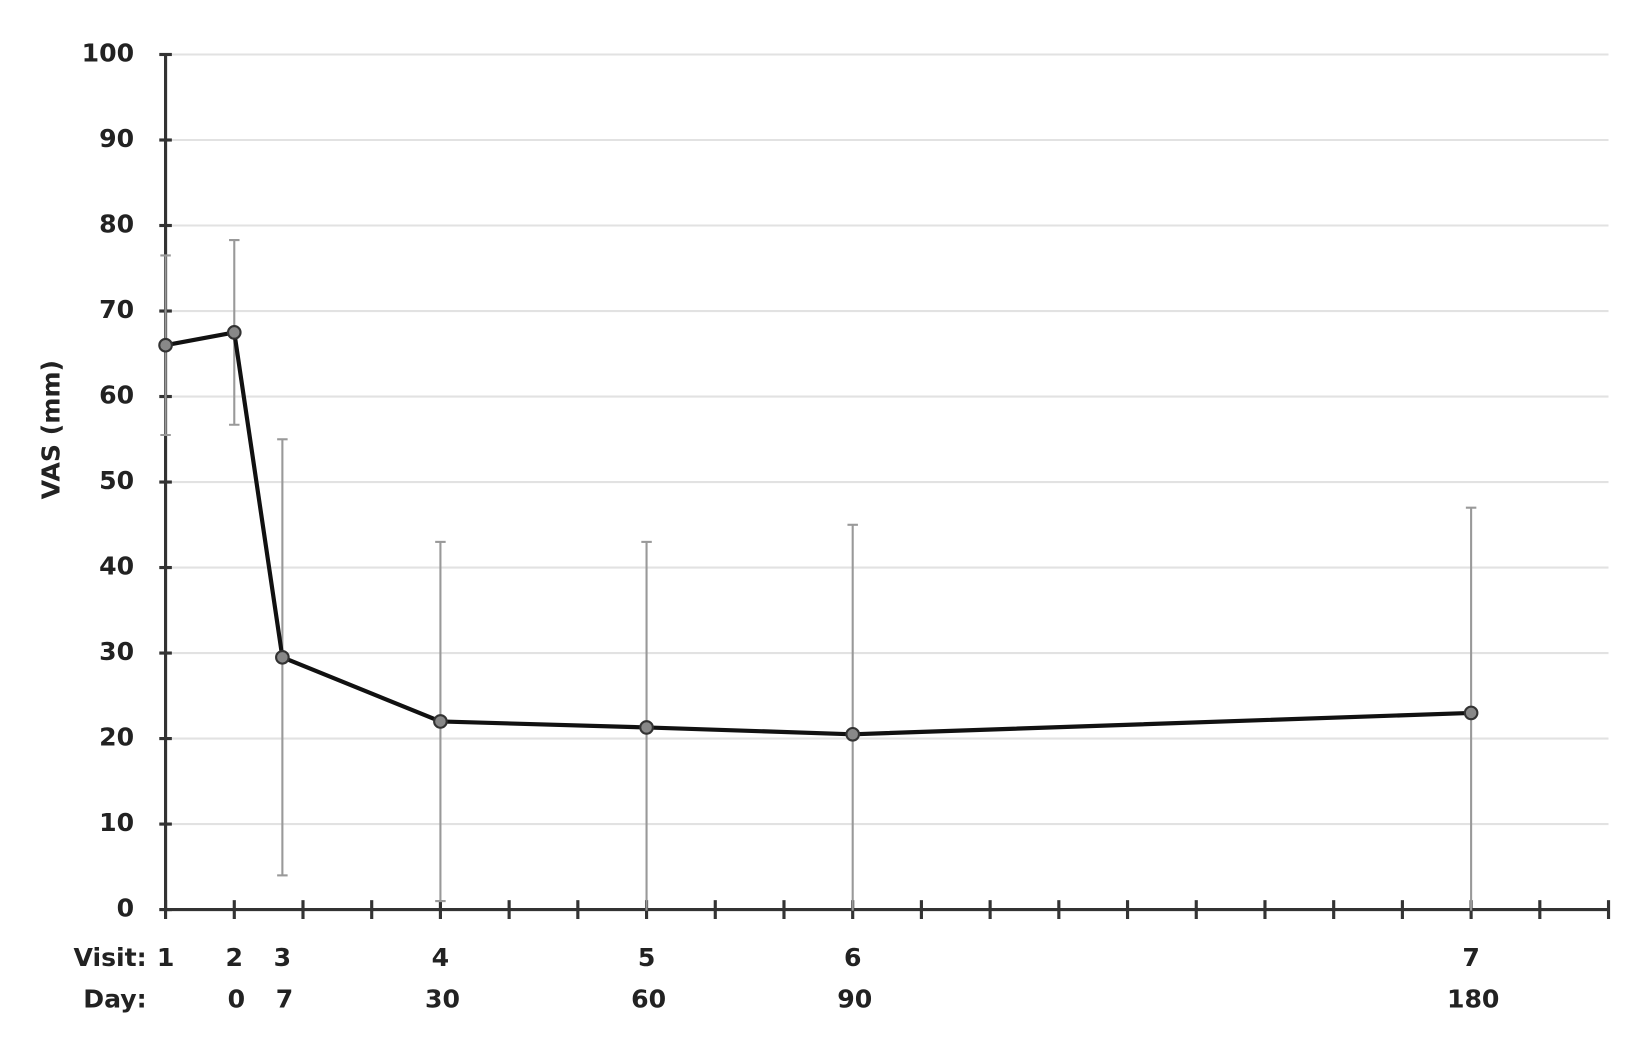 The width and height of the screenshot is (1635, 1050). What do you see at coordinates (125, 908) in the screenshot?
I see `y-tick-label: 0` at bounding box center [125, 908].